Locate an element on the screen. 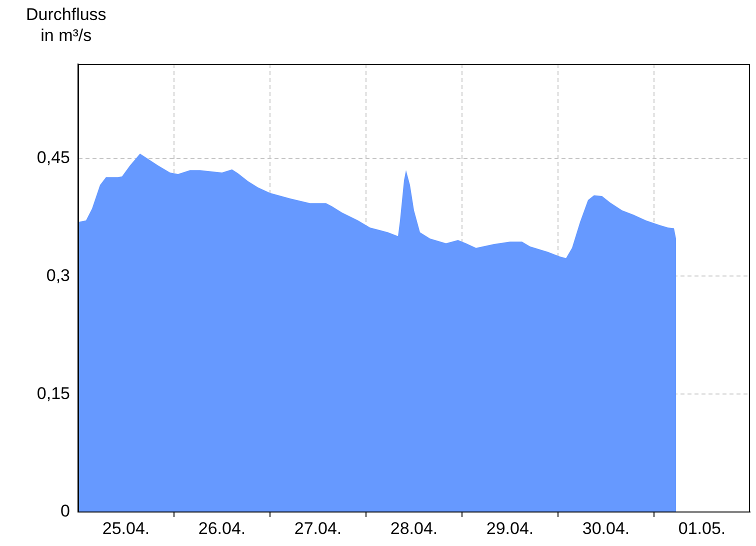 The height and width of the screenshot is (546, 756). x-tick-label: 30.04. is located at coordinates (606, 528).